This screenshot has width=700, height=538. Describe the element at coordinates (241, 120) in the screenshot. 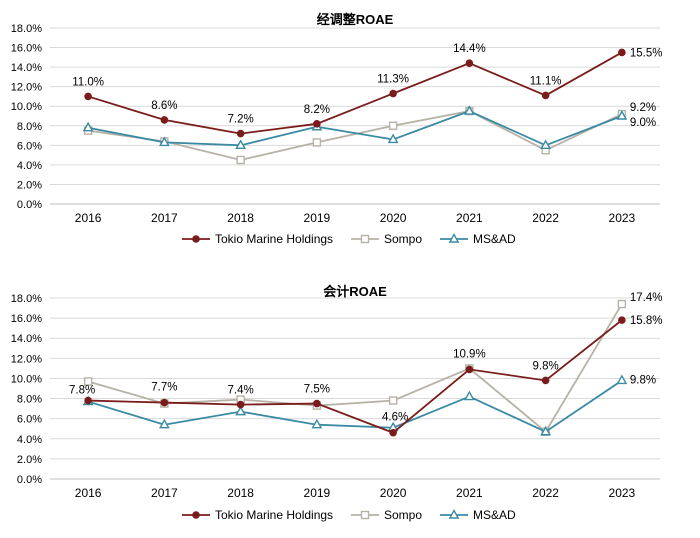

I see `data-label: 7.2%` at that location.